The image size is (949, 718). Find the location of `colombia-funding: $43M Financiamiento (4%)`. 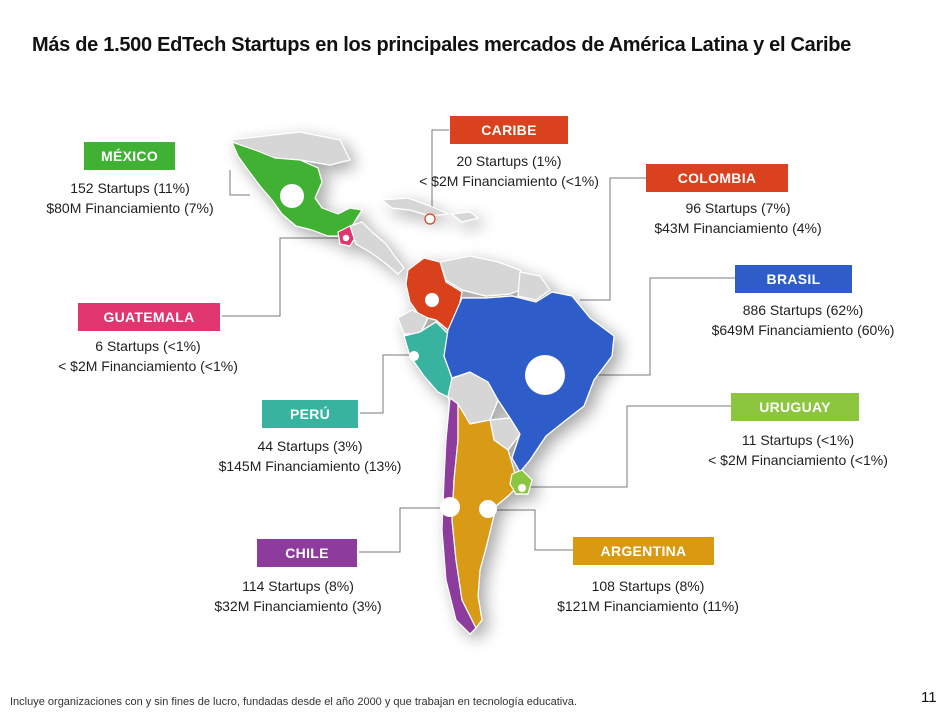

colombia-funding: $43M Financiamiento (4%) is located at coordinates (738, 228).